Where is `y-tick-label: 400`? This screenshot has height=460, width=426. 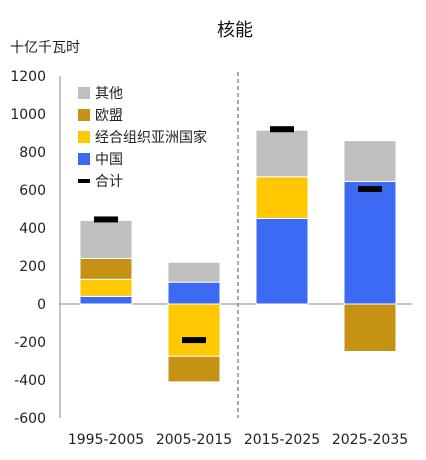
y-tick-label: 400 is located at coordinates (32, 229).